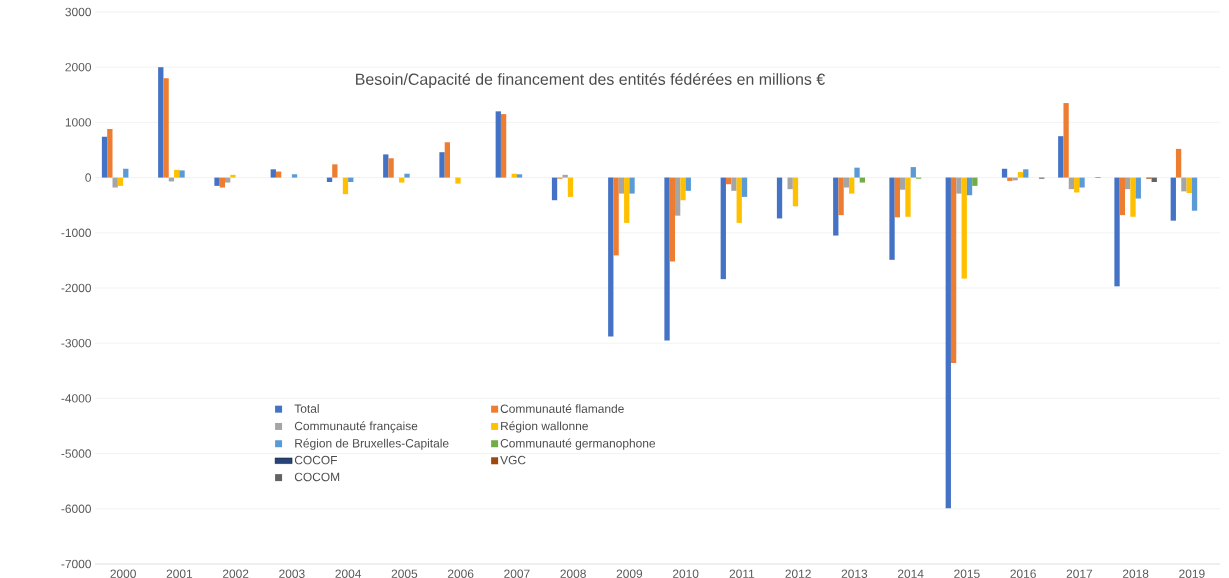  What do you see at coordinates (76, 509) in the screenshot?
I see `y-tick-label: -6000` at bounding box center [76, 509].